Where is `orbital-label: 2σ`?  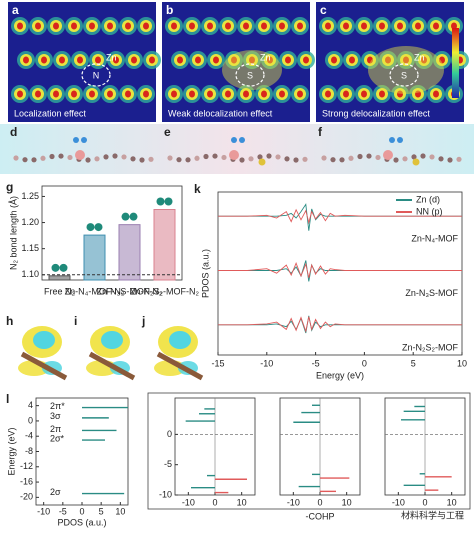
orbital-label: 2σ is located at coordinates (55, 492).